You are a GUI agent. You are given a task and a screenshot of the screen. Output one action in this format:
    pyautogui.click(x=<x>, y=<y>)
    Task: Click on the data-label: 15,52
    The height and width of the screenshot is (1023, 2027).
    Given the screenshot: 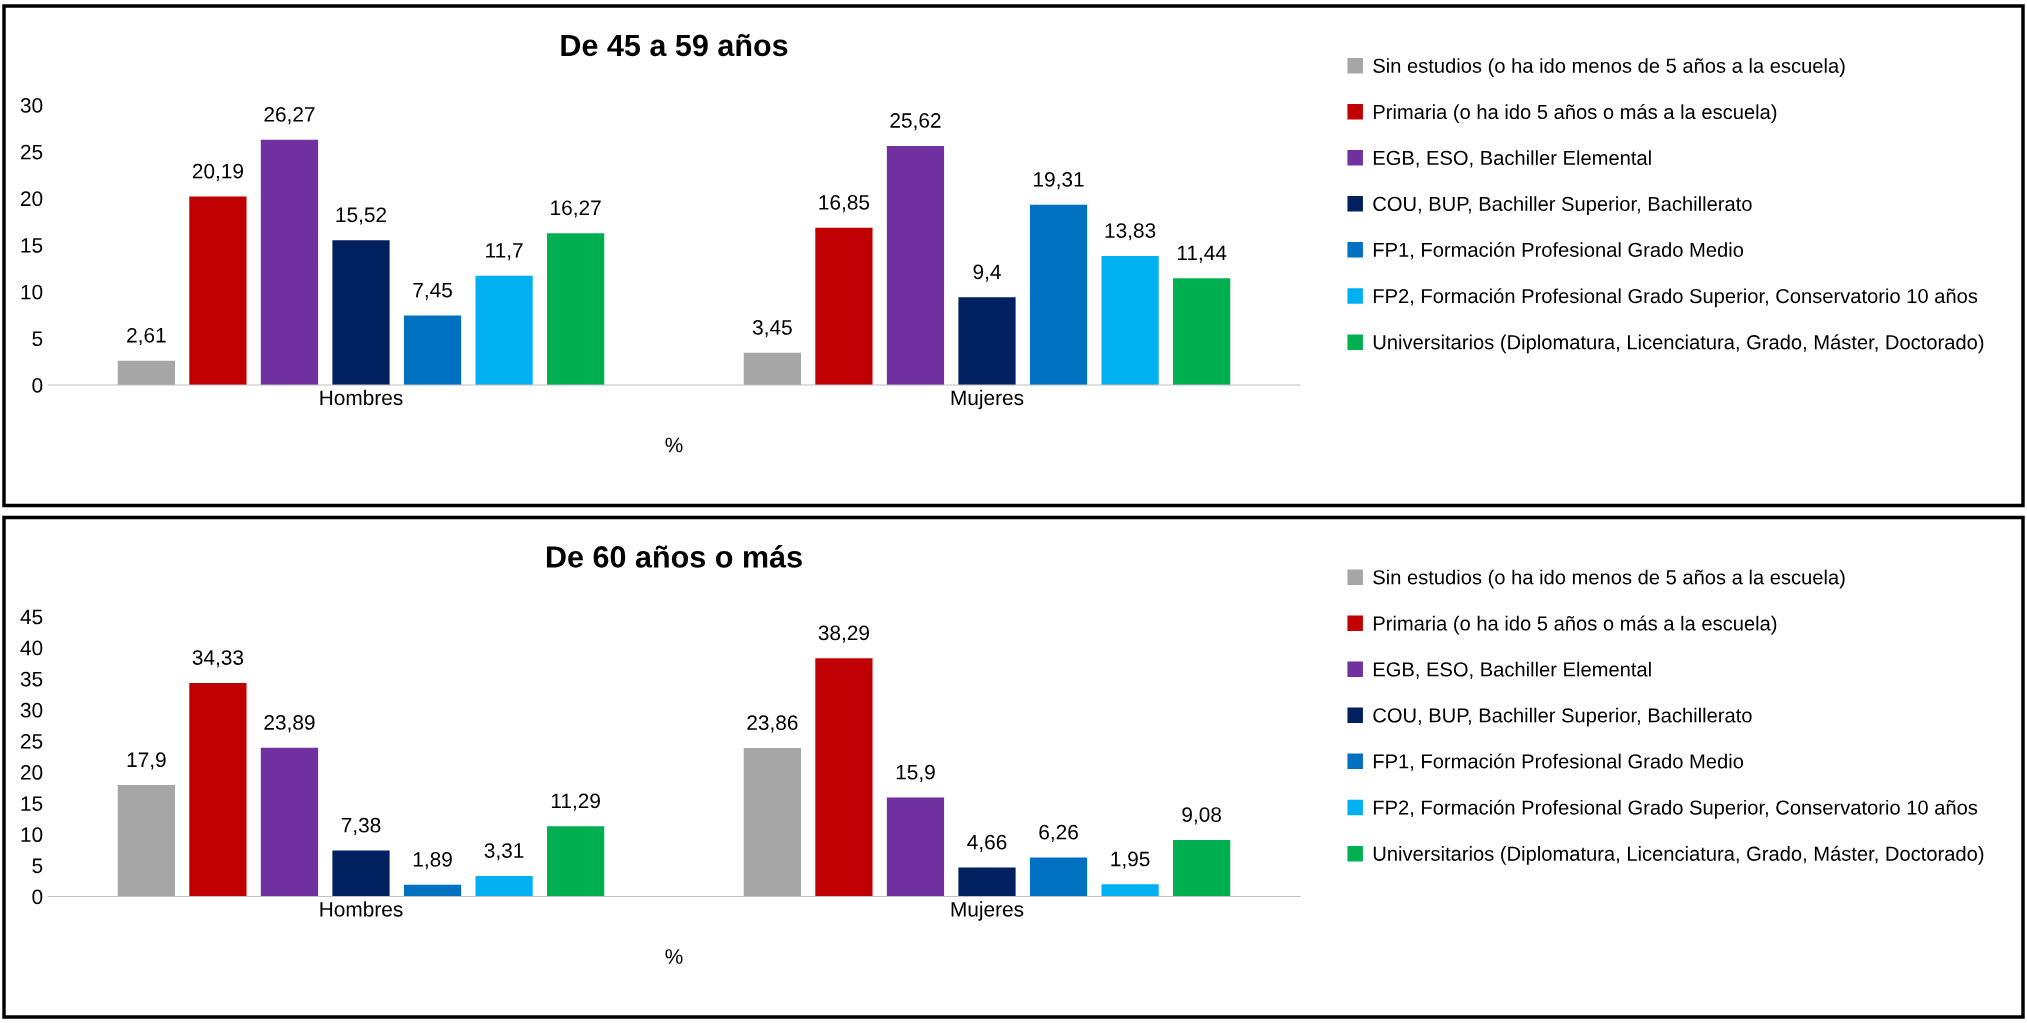 What is the action you would take?
    pyautogui.click(x=361, y=216)
    